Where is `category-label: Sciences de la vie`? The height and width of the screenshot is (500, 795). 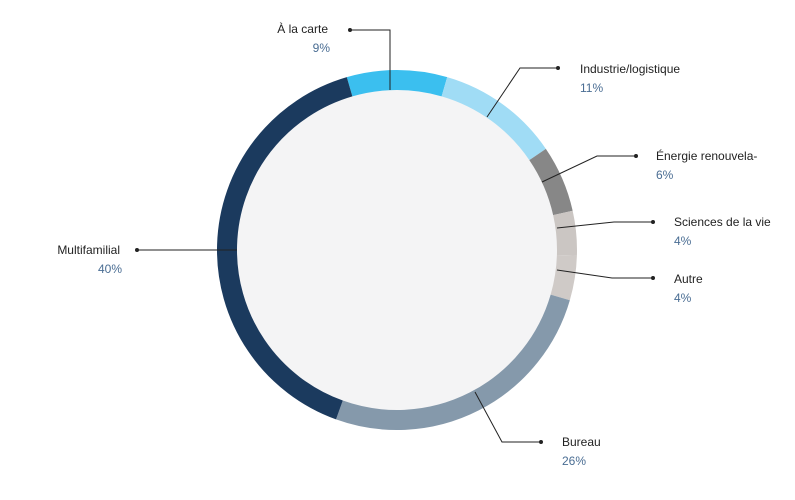
category-label: Sciences de la vie is located at coordinates (722, 222).